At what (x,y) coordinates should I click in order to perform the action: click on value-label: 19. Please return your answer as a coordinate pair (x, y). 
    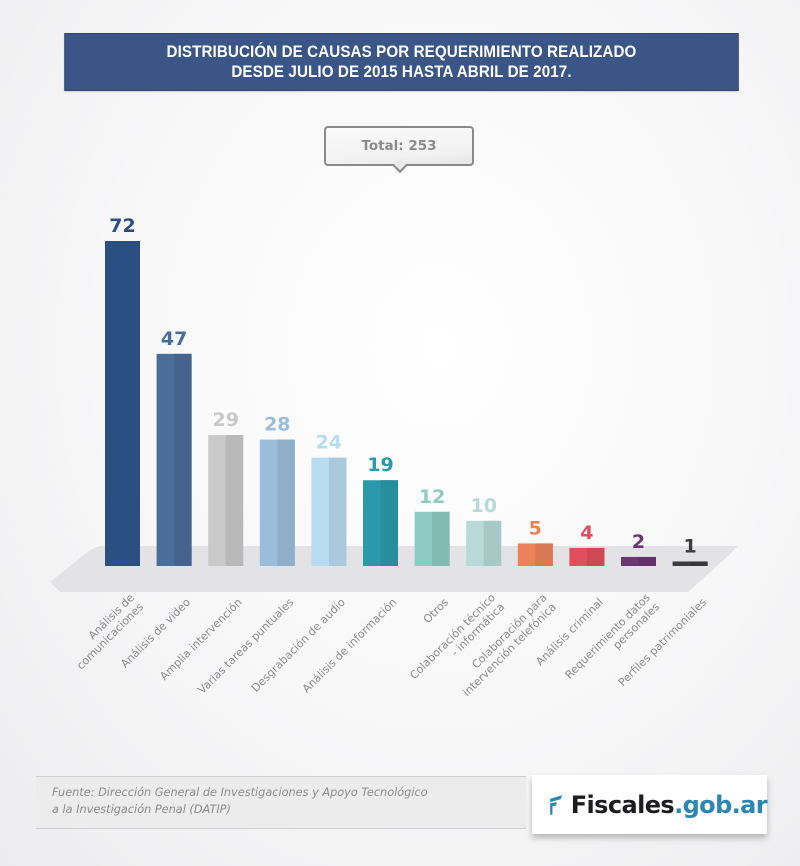
    Looking at the image, I should click on (380, 465).